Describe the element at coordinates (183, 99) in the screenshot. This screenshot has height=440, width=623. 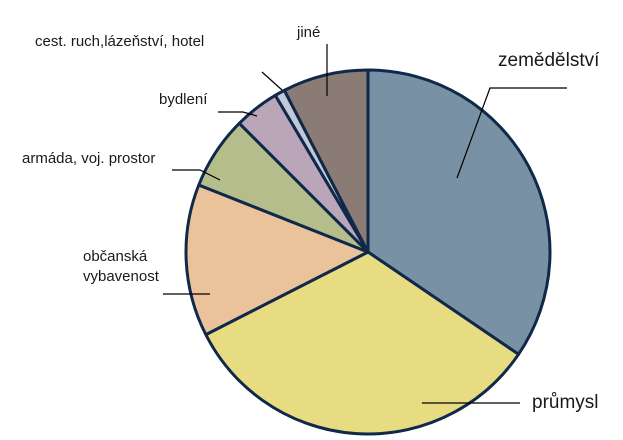
I see `label-bydleni: bydlení` at that location.